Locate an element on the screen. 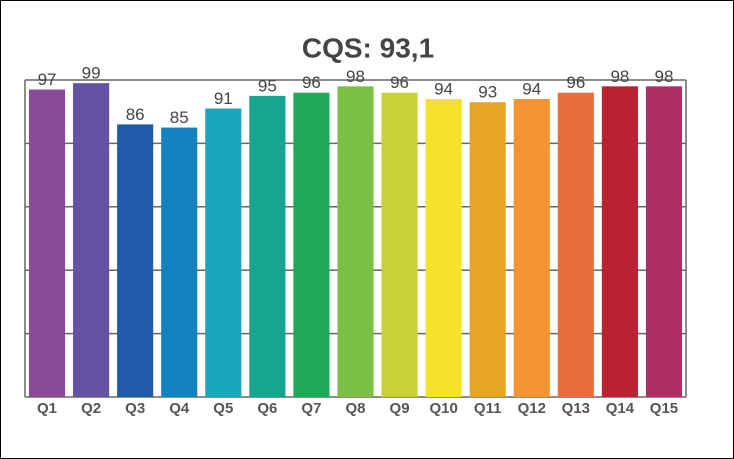 This screenshot has width=734, height=459. chart-title: CQS: 93,1 is located at coordinates (368, 47).